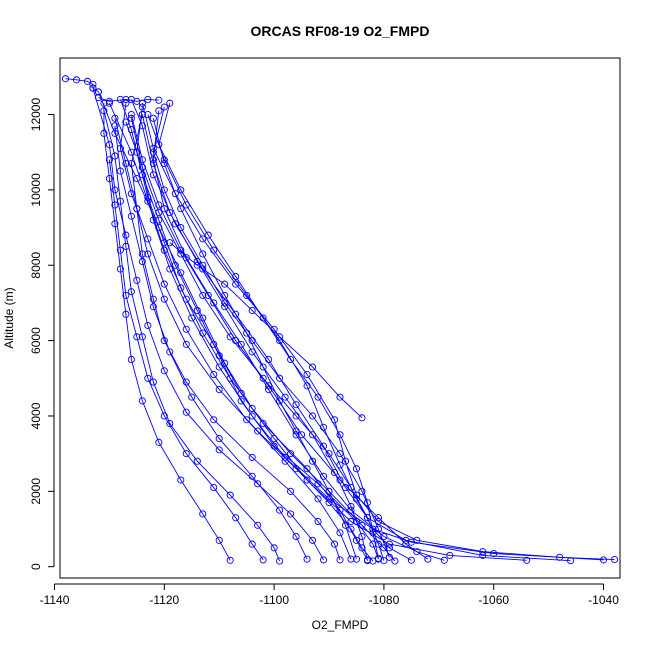 Image resolution: width=650 pixels, height=650 pixels. I want to click on chart-title: ORCAS RF08-19 O2_FMPD, so click(340, 31).